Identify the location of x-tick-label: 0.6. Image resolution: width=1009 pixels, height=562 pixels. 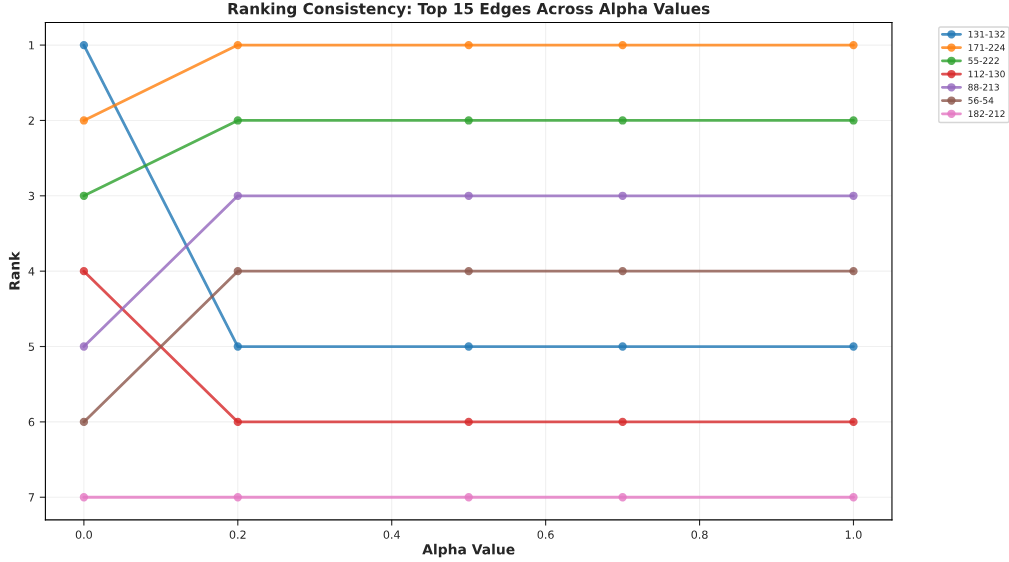
(545, 534).